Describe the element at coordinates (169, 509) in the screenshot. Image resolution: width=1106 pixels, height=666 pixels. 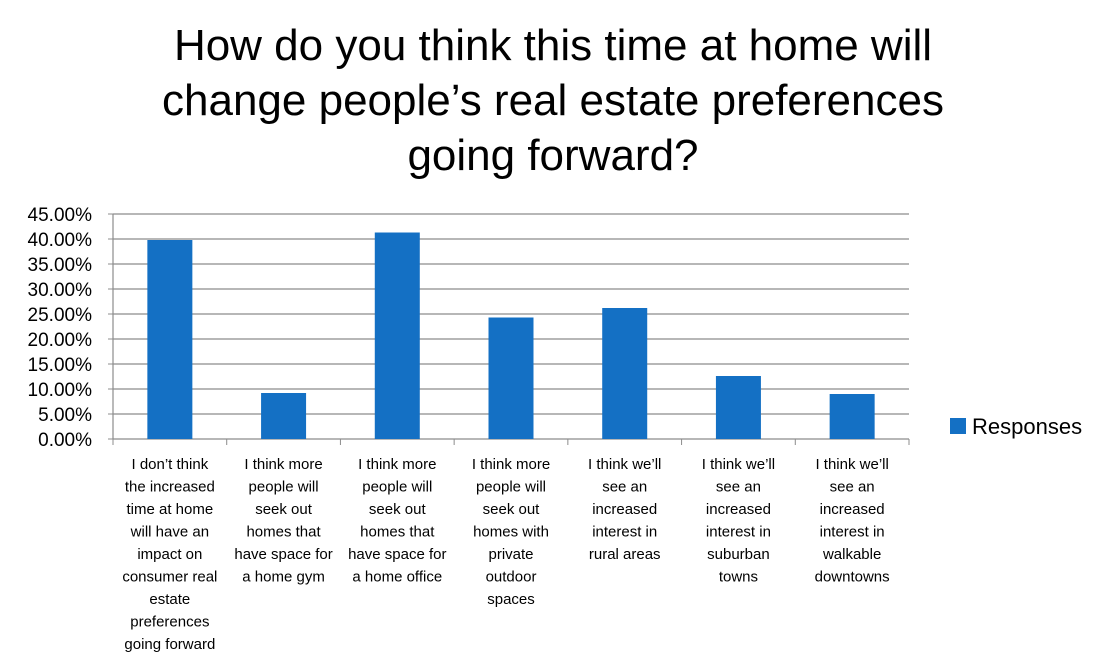
I see `x-tick-label: time at home` at that location.